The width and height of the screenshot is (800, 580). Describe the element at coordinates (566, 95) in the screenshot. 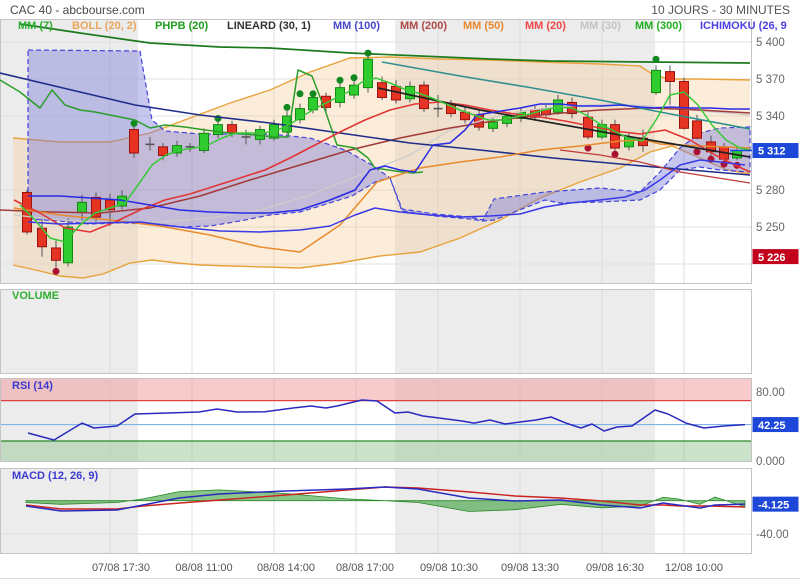

I see `overlay-ichimoku-lagging-teal` at that location.